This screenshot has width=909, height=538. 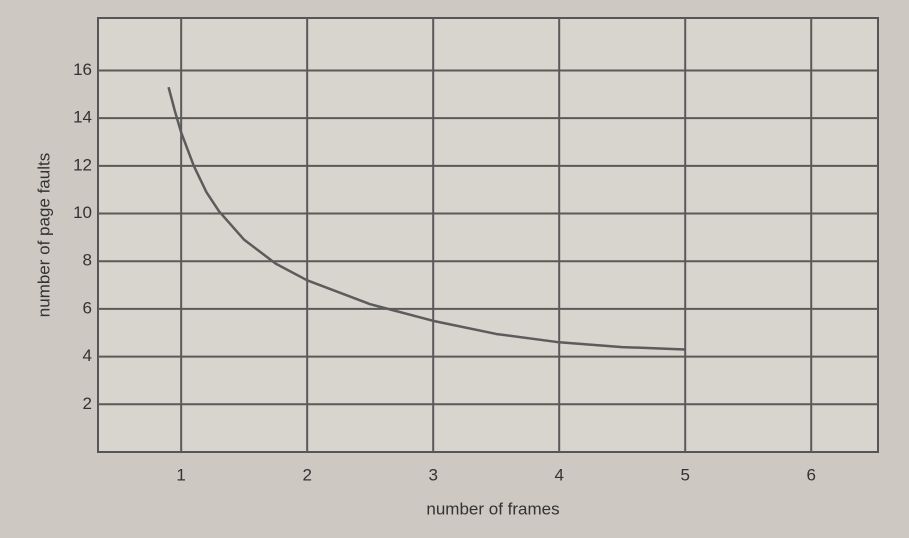 What do you see at coordinates (87, 403) in the screenshot?
I see `y-tick-label: 2` at bounding box center [87, 403].